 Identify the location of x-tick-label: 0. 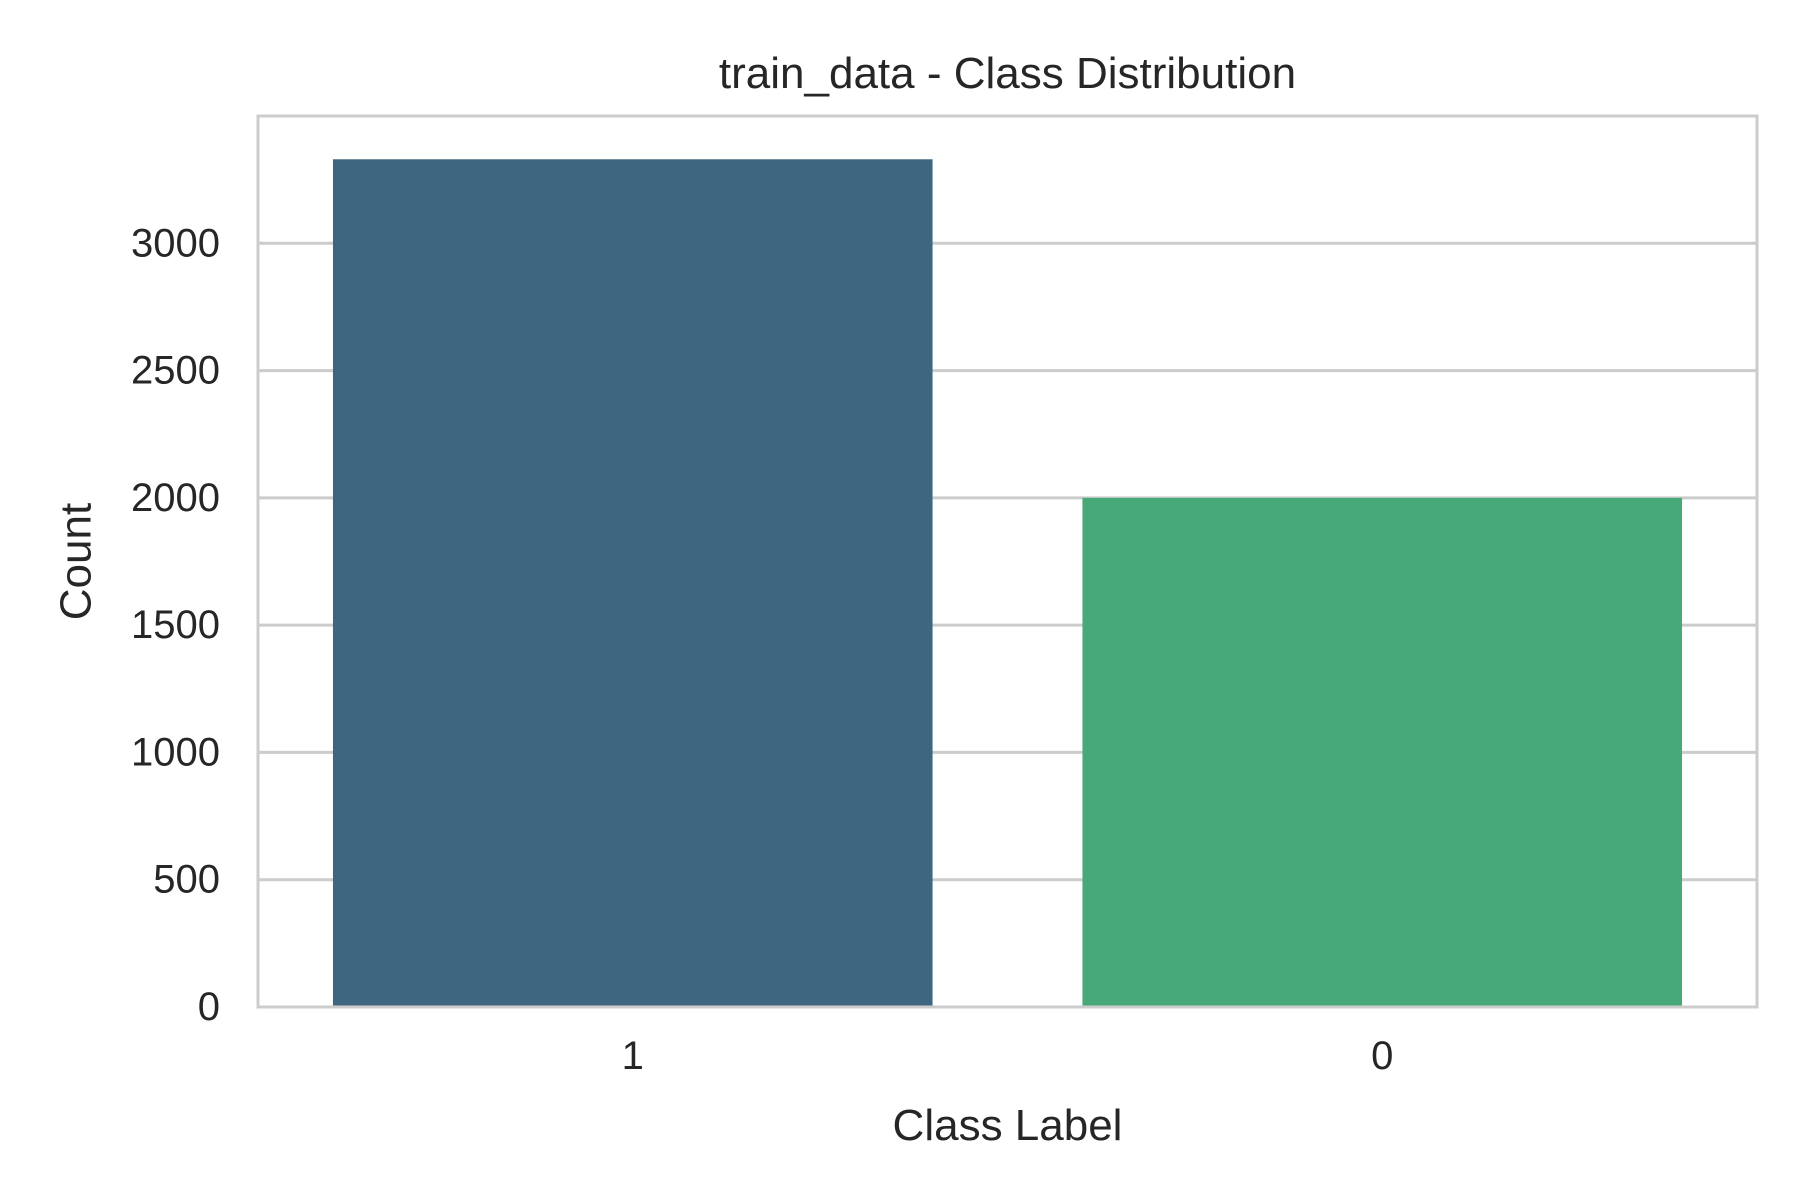
(1382, 1056).